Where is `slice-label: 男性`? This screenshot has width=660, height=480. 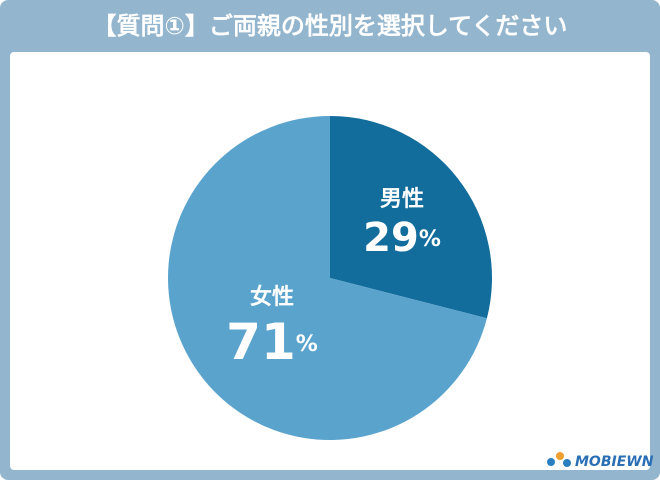 slice-label: 男性 is located at coordinates (402, 199).